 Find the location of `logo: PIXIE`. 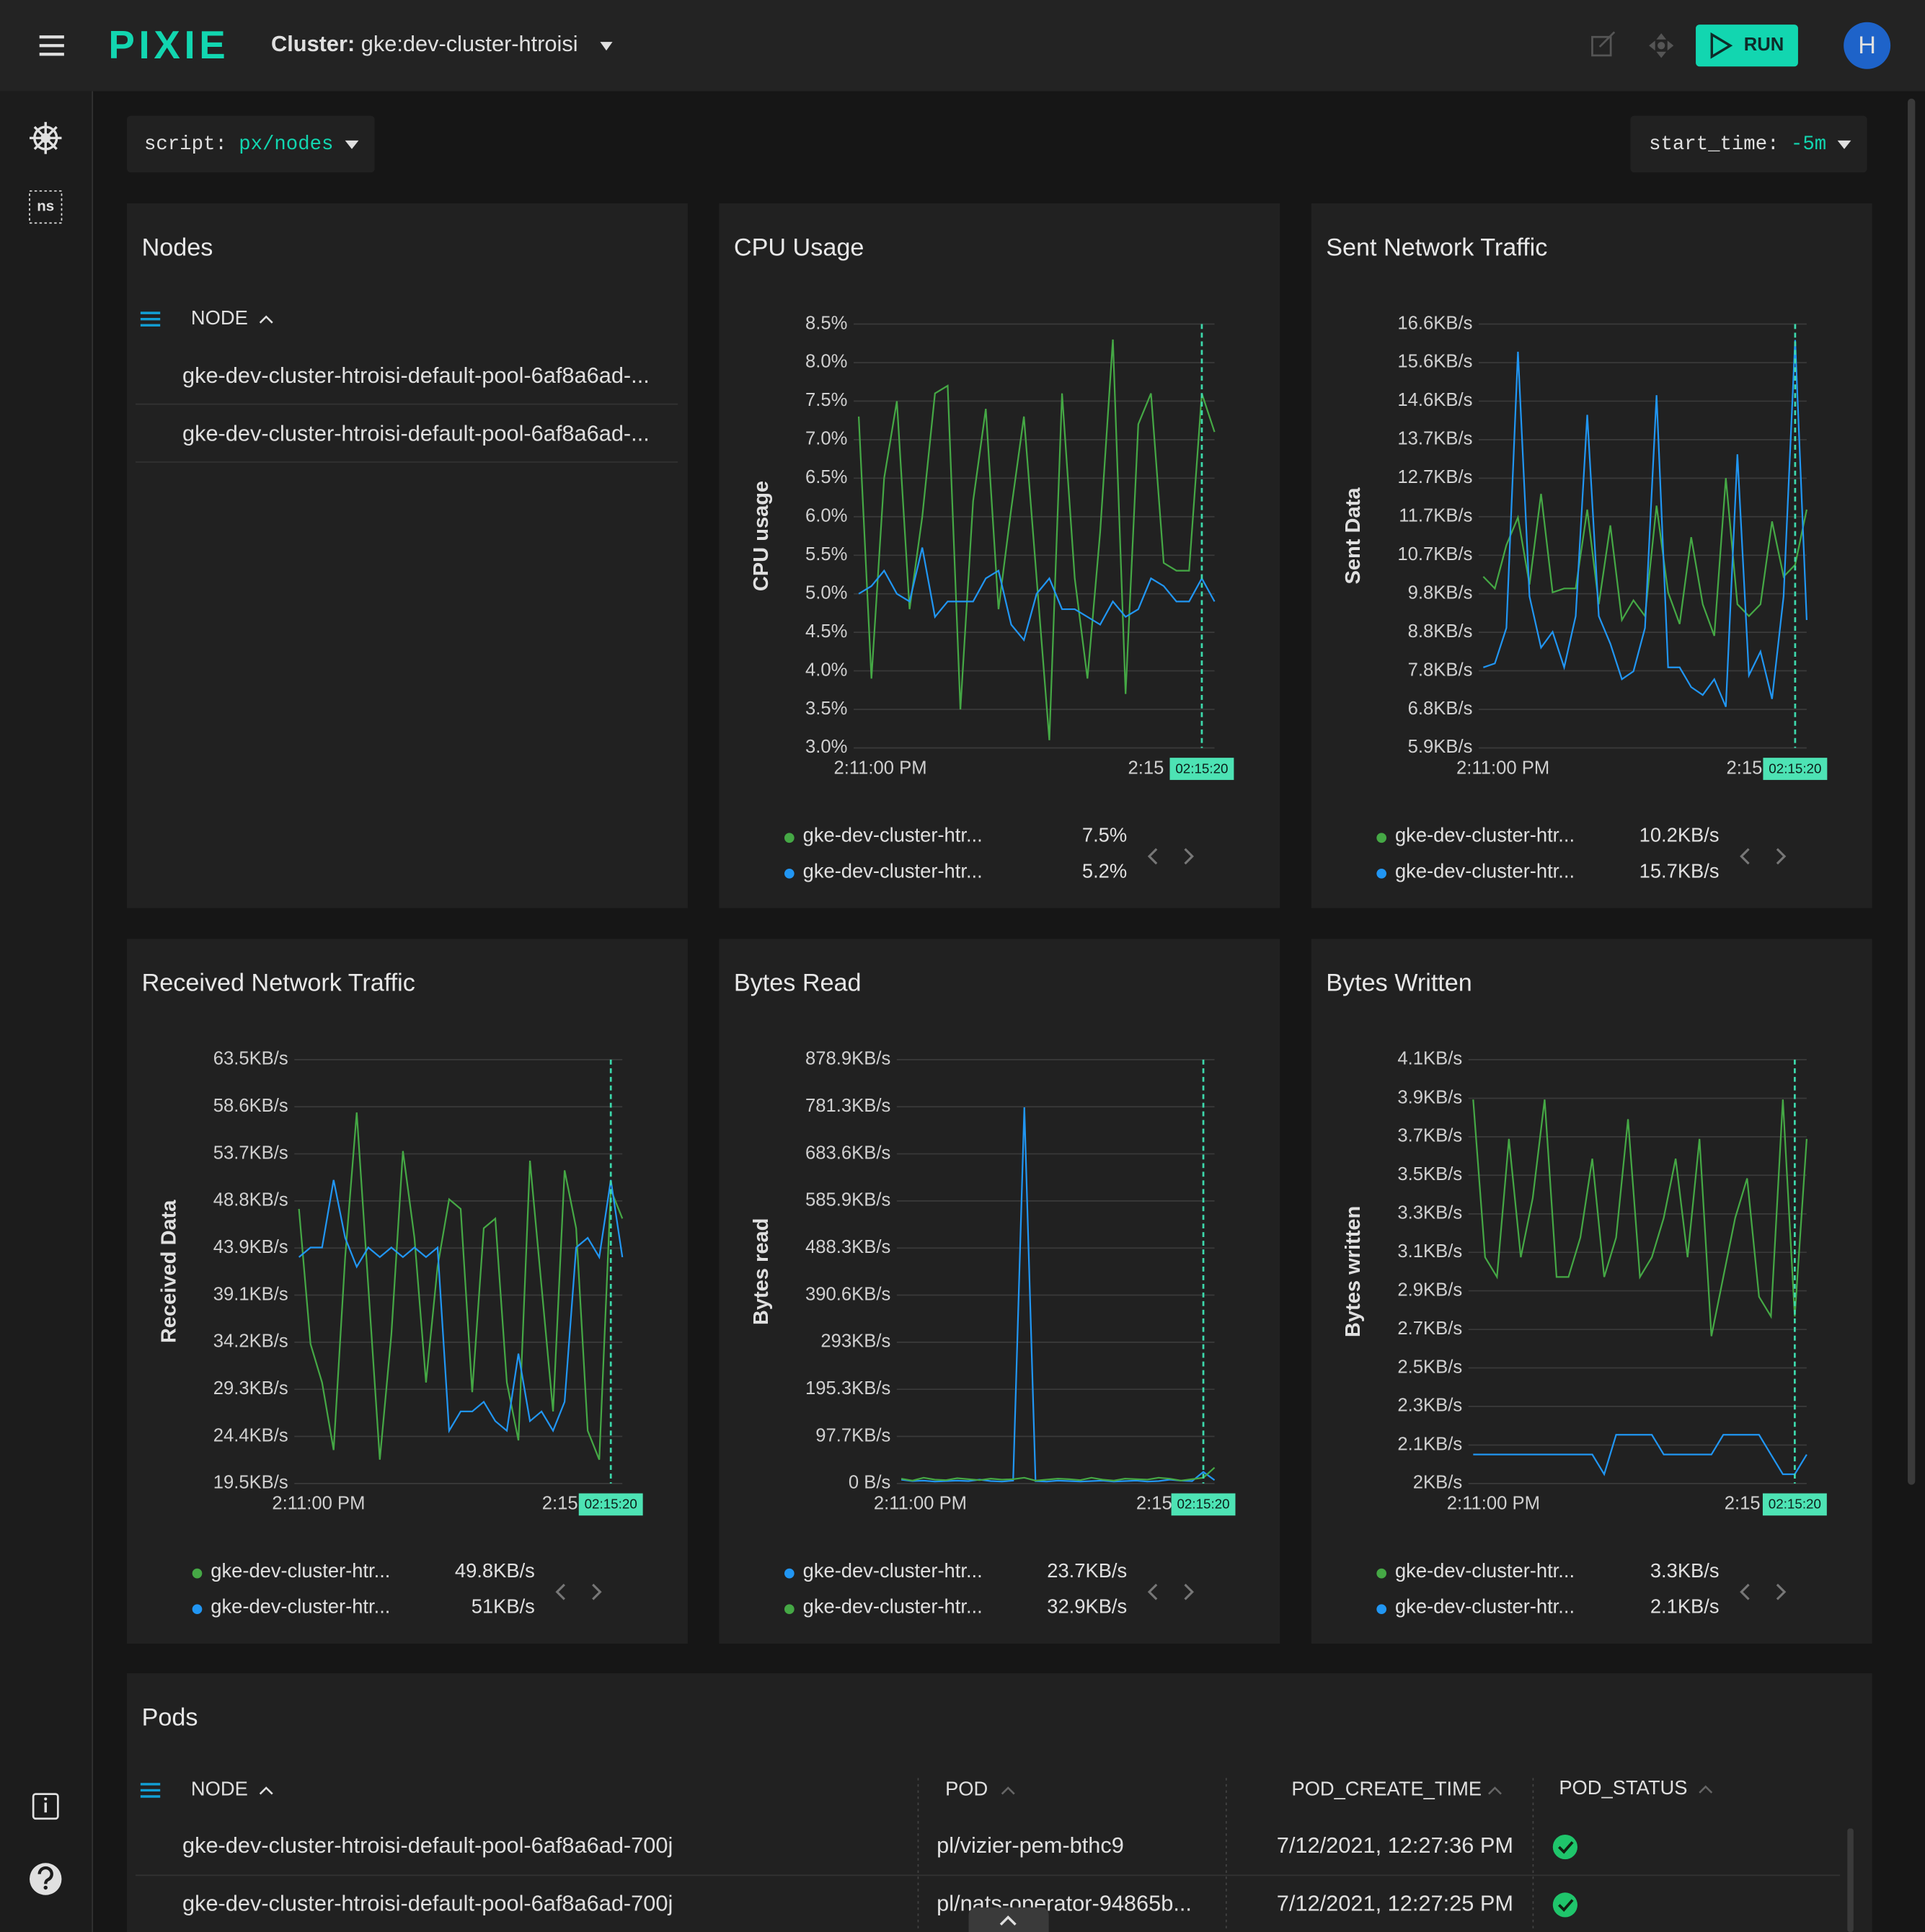

logo: PIXIE is located at coordinates (166, 44).